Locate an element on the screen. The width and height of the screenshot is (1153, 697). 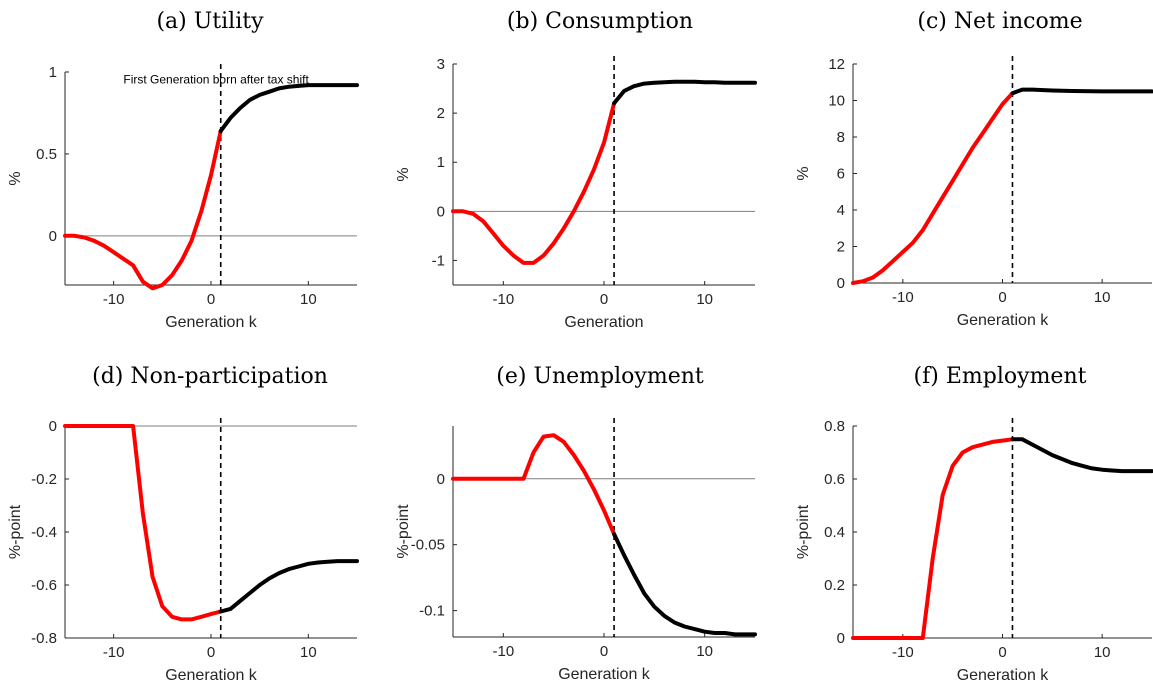
y-tick-label: 0.4 is located at coordinates (834, 532).